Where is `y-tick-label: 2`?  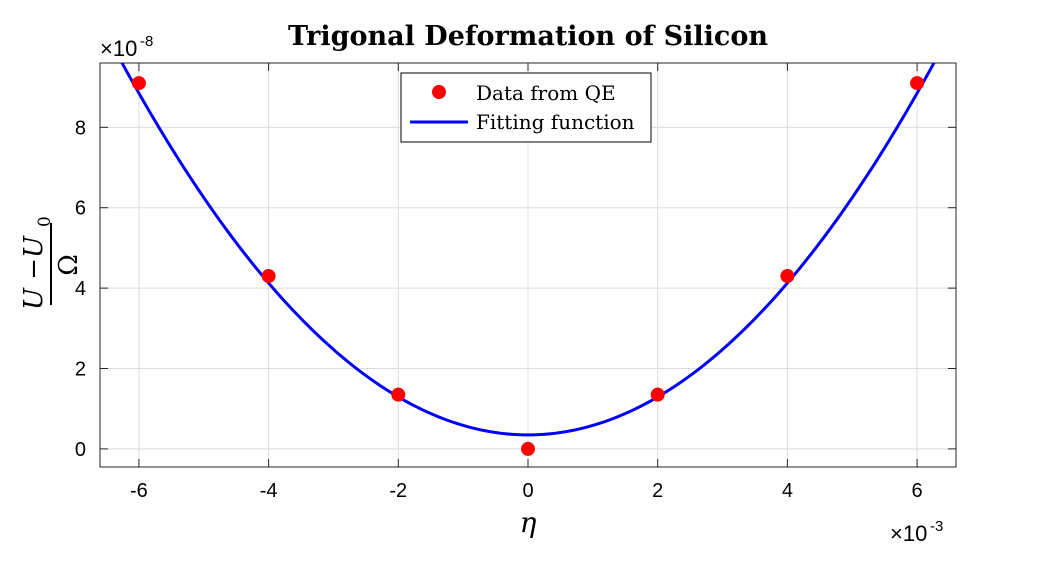 y-tick-label: 2 is located at coordinates (80, 370).